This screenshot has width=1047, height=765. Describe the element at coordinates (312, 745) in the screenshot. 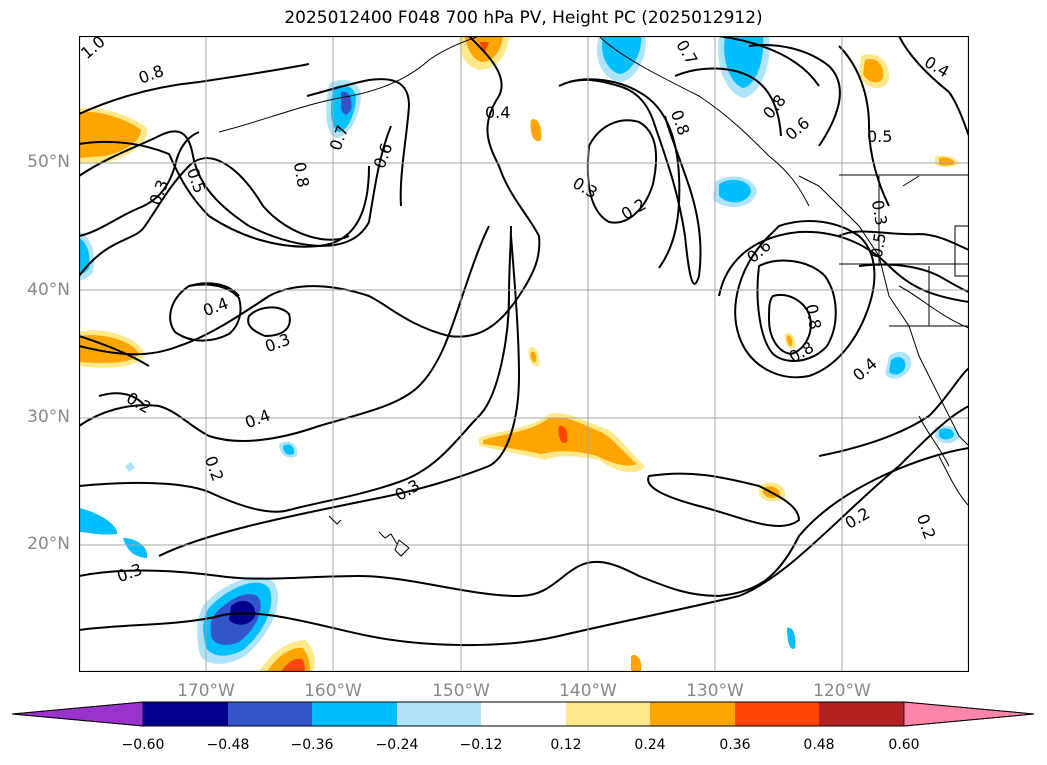

I see `colorbar-tick: −0.36` at that location.